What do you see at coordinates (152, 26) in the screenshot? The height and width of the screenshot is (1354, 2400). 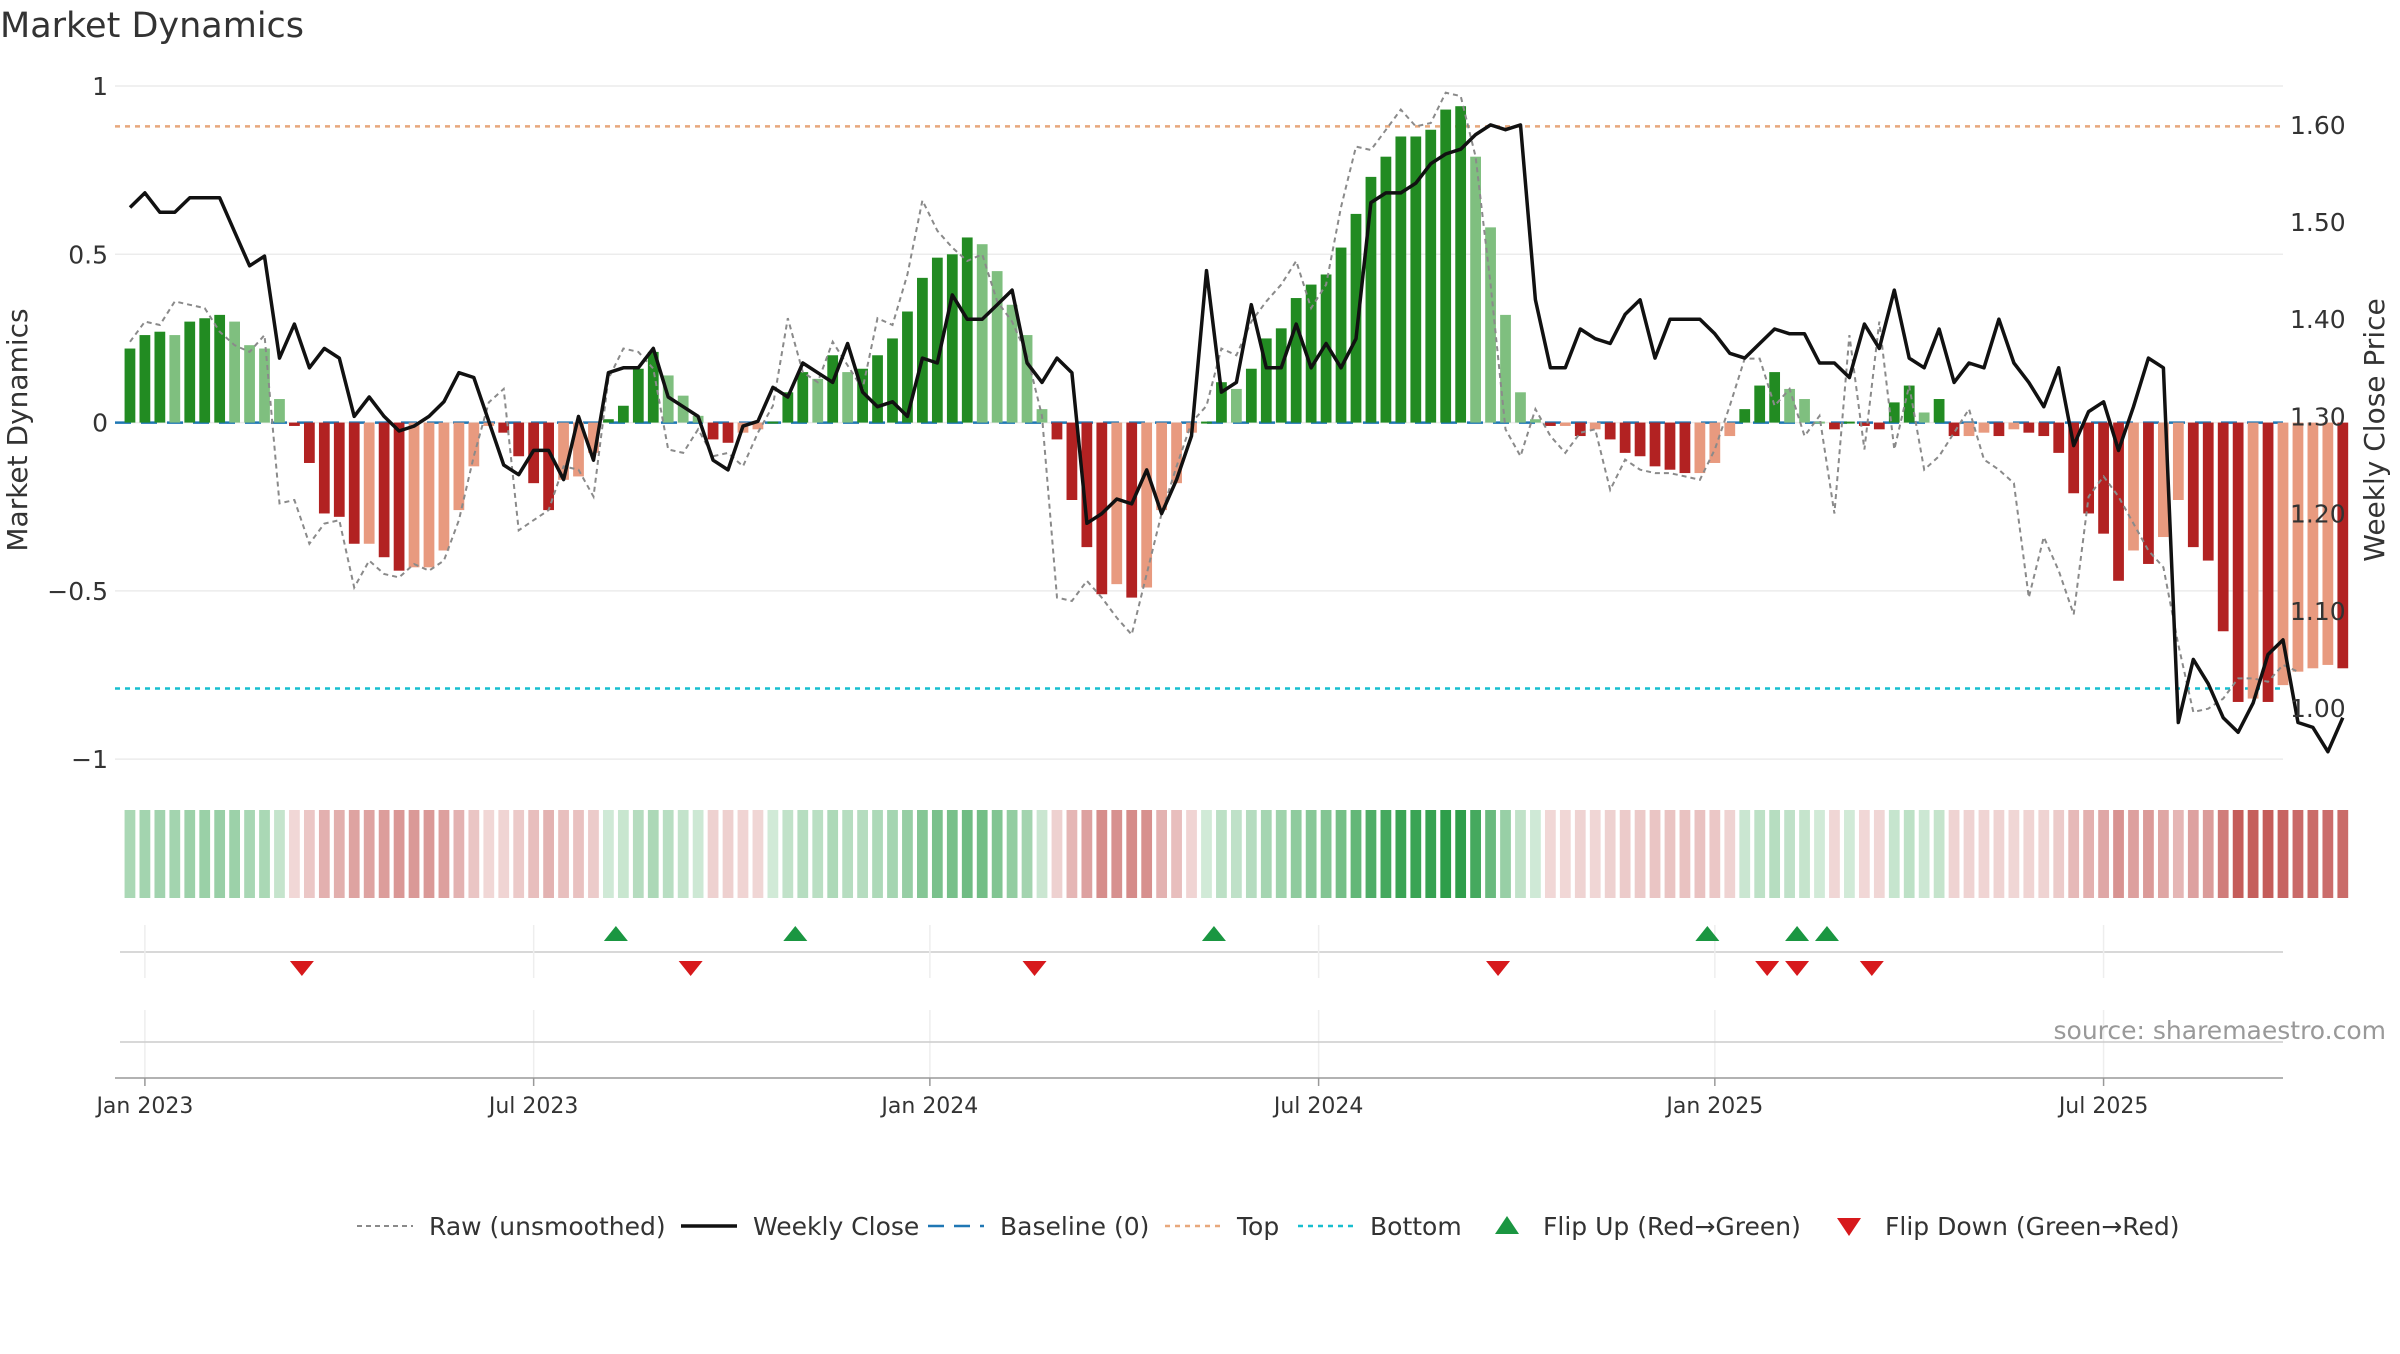 I see `chart-title: Market Dynamics` at bounding box center [152, 26].